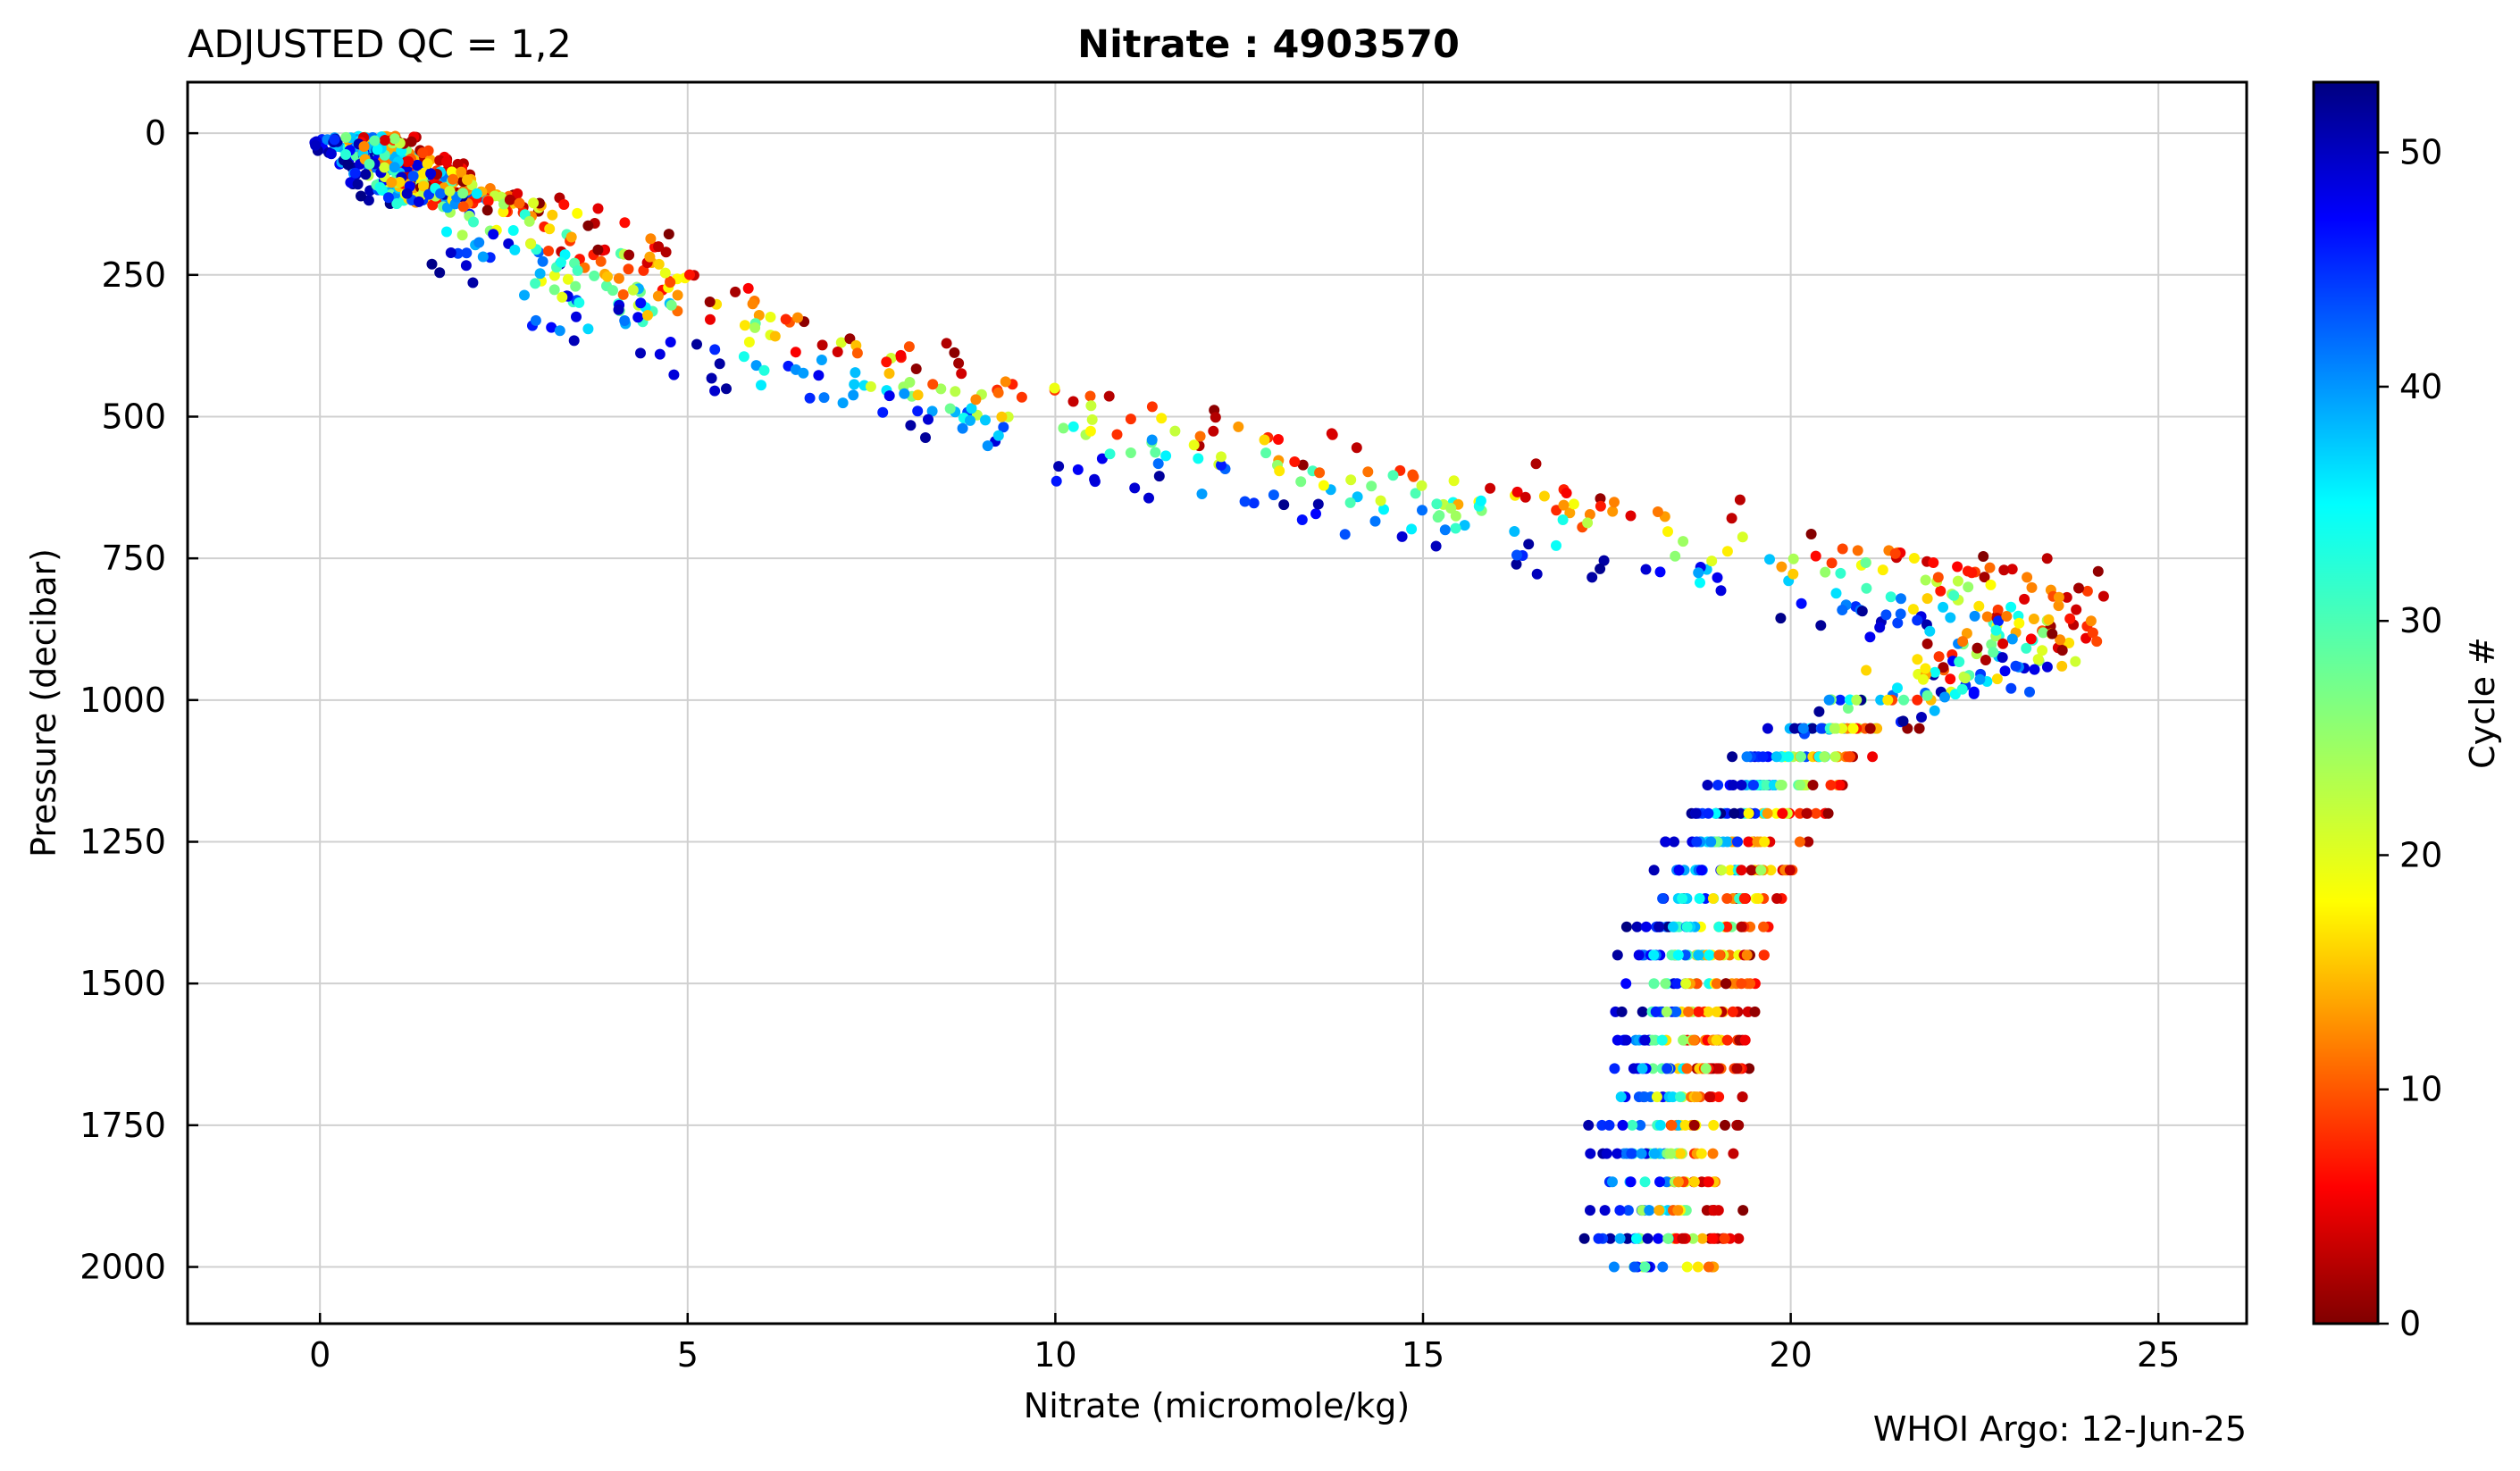 The width and height of the screenshot is (2520, 1471). What do you see at coordinates (1268, 44) in the screenshot?
I see `chart-title: Nitrate : 4903570` at bounding box center [1268, 44].